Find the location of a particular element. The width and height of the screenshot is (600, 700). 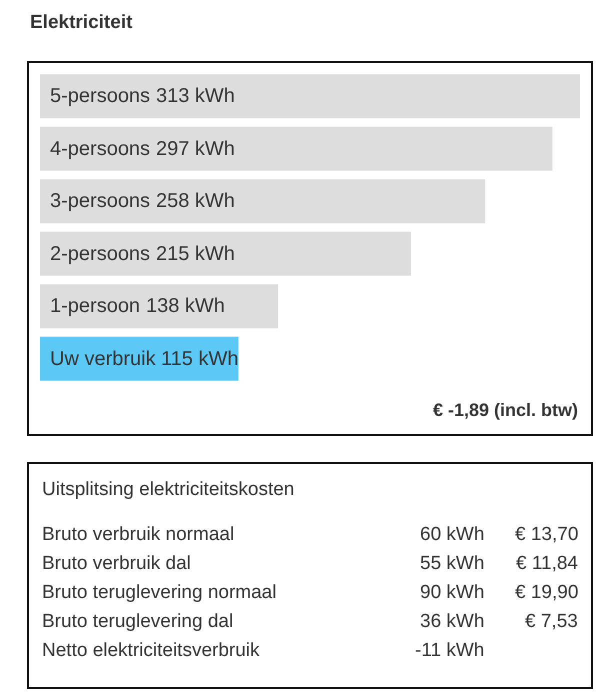

data-label: 138 kWh is located at coordinates (185, 306).